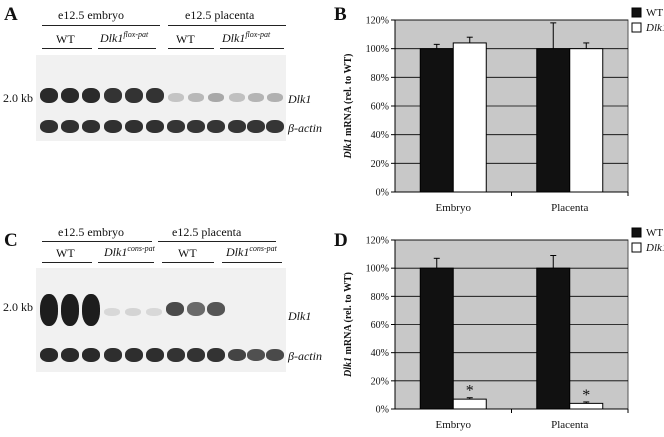 The width and height of the screenshot is (664, 437). What do you see at coordinates (124, 37) in the screenshot?
I see `panel-a-mut-label: Dlk1flox-pat` at bounding box center [124, 37].